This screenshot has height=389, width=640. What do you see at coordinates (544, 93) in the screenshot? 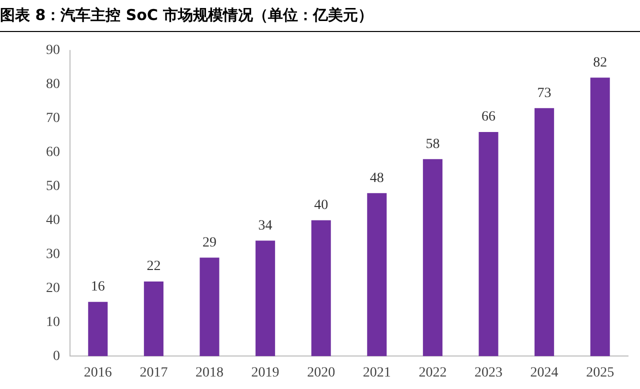
I see `data-label: 73` at bounding box center [544, 93].